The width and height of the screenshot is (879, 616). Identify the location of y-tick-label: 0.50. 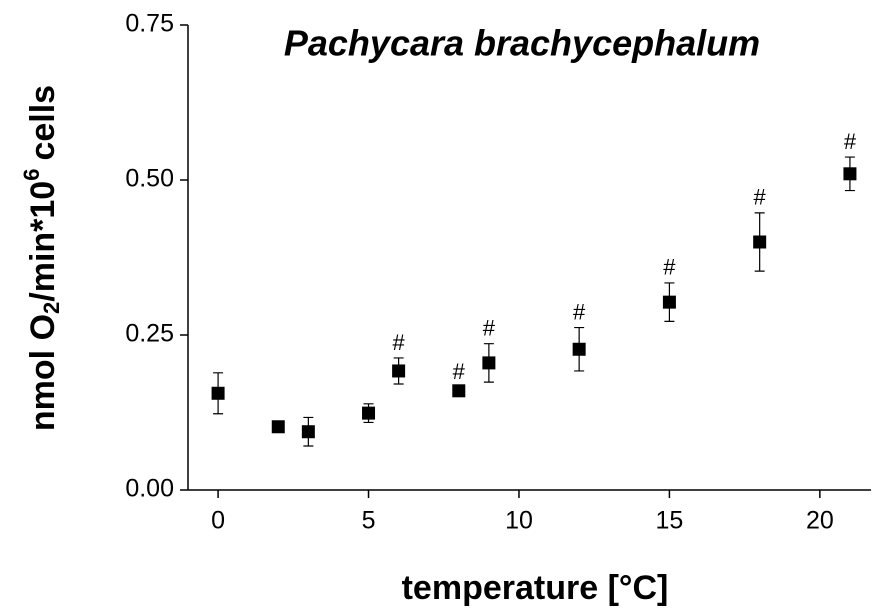
(149, 179).